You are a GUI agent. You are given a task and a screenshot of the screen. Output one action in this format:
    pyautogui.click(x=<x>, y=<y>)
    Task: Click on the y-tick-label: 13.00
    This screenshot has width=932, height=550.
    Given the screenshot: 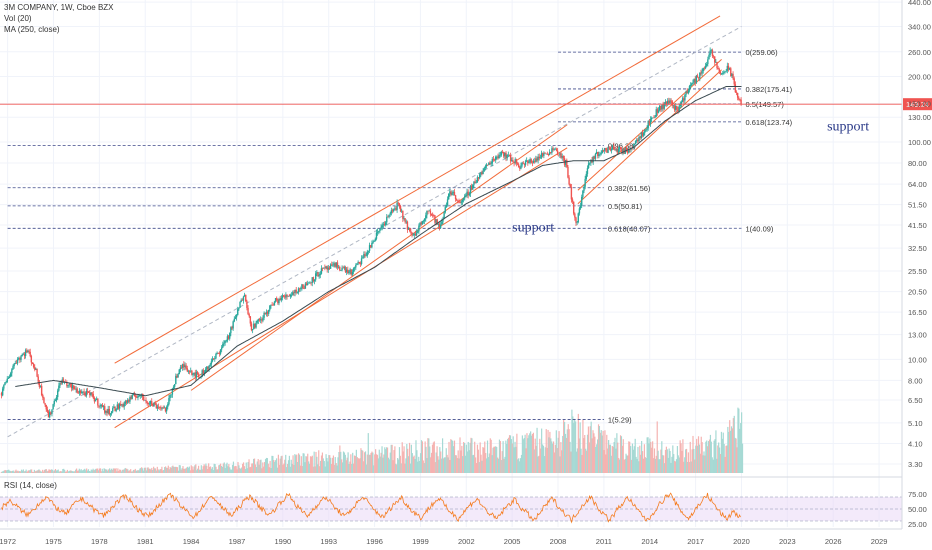 What is the action you would take?
    pyautogui.click(x=917, y=335)
    